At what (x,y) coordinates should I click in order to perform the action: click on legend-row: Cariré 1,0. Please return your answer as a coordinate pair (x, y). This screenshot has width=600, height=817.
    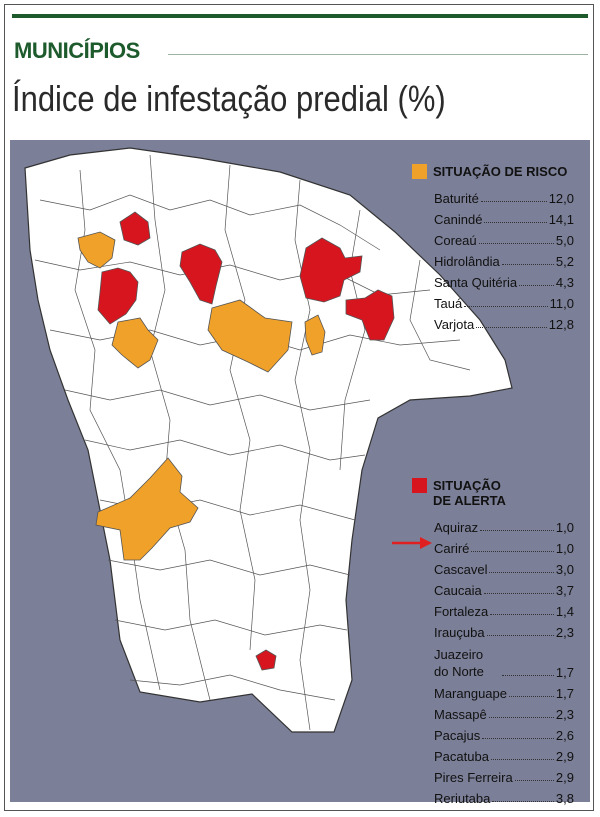
    Looking at the image, I should click on (504, 545).